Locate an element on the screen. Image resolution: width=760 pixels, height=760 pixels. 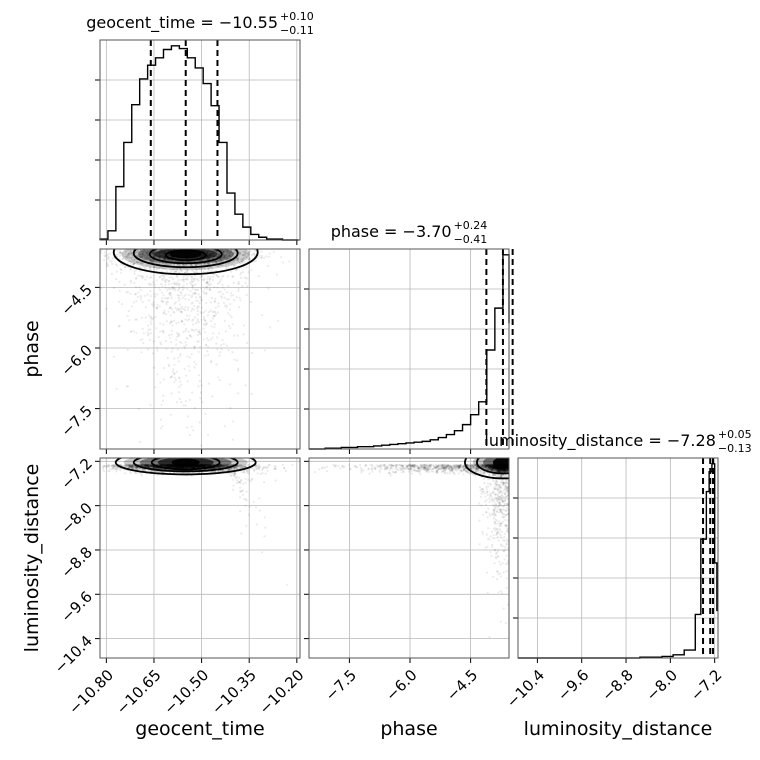
scatter-points is located at coordinates (195, 348).